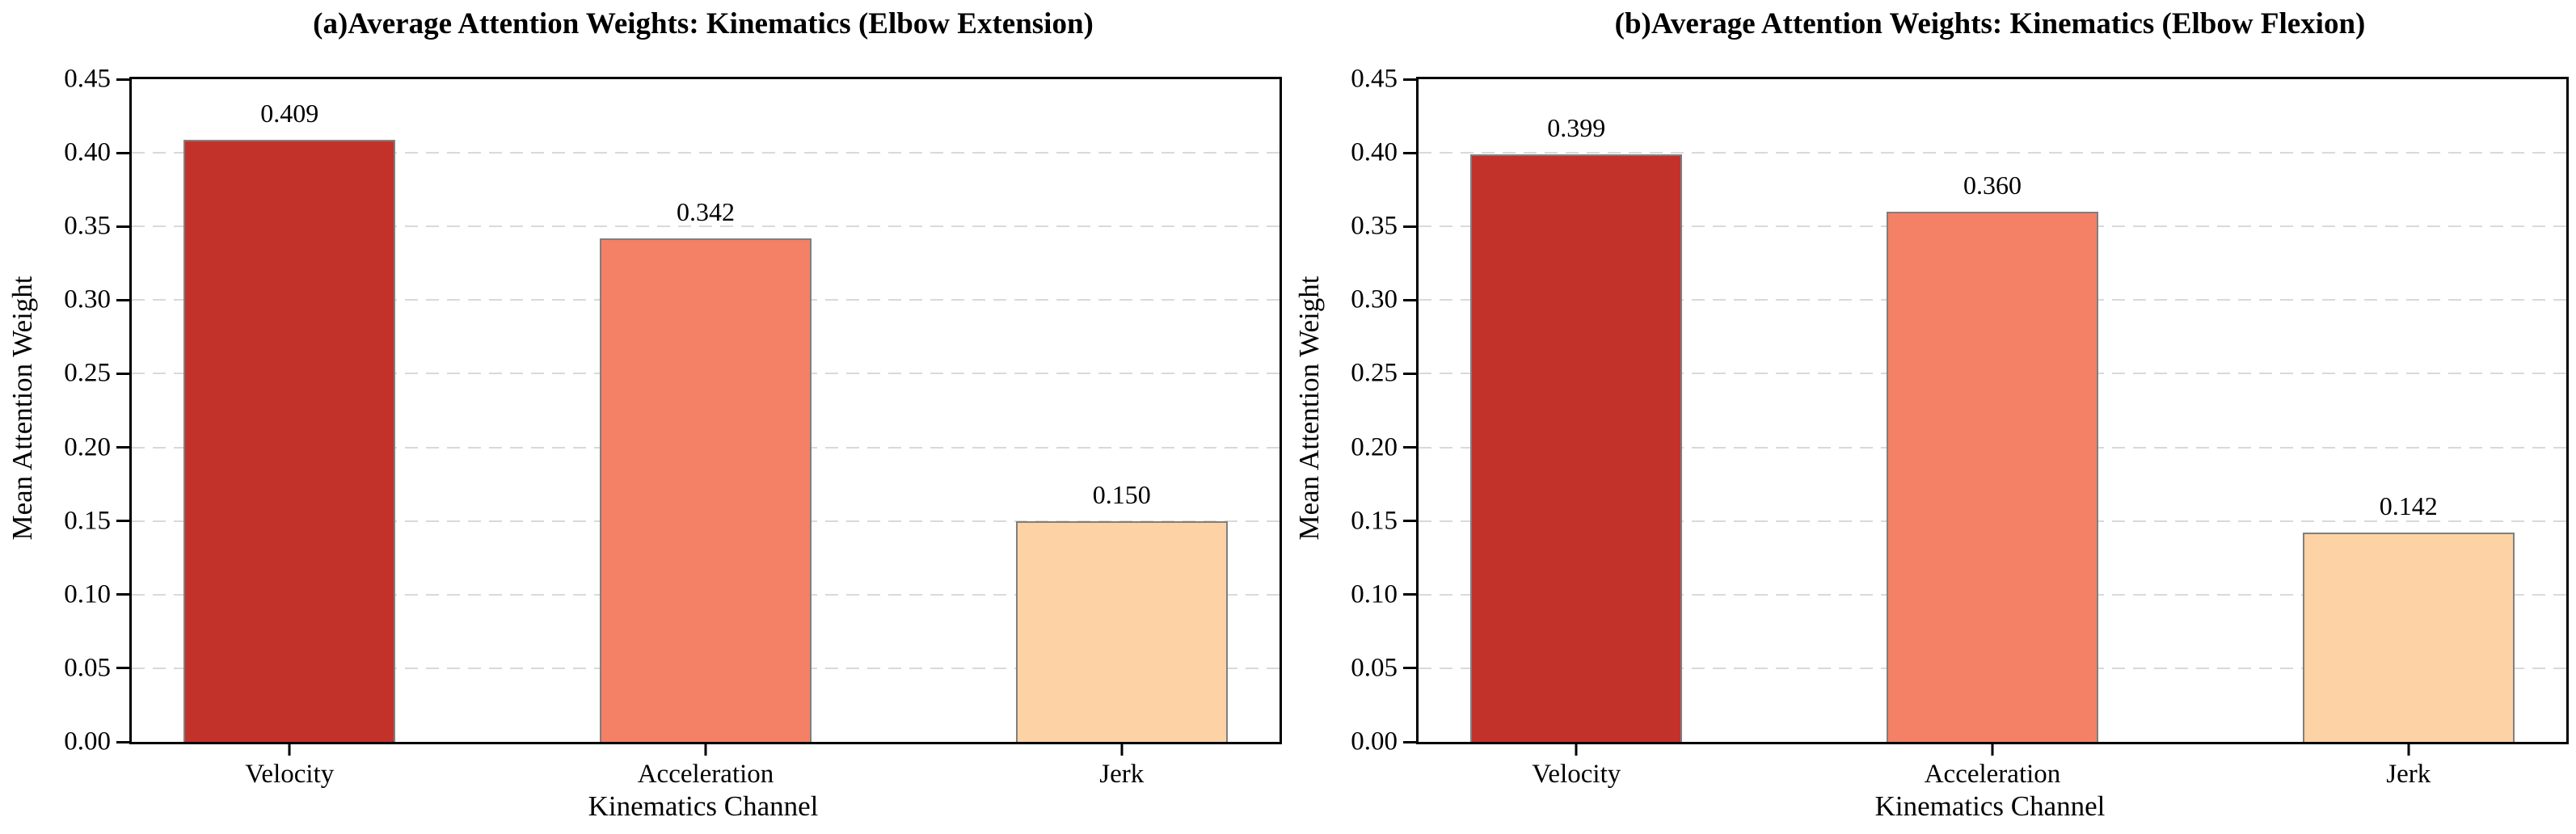  Describe the element at coordinates (22, 408) in the screenshot. I see `panel-a-y-axis-label: Mean Attention Weight` at that location.